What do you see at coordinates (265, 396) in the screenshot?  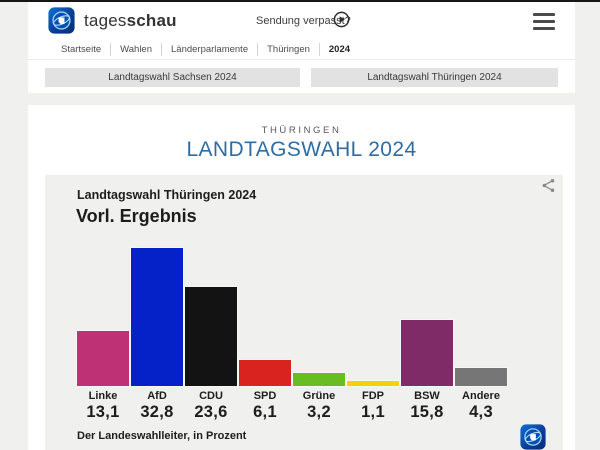 I see `category-label: SPD` at bounding box center [265, 396].